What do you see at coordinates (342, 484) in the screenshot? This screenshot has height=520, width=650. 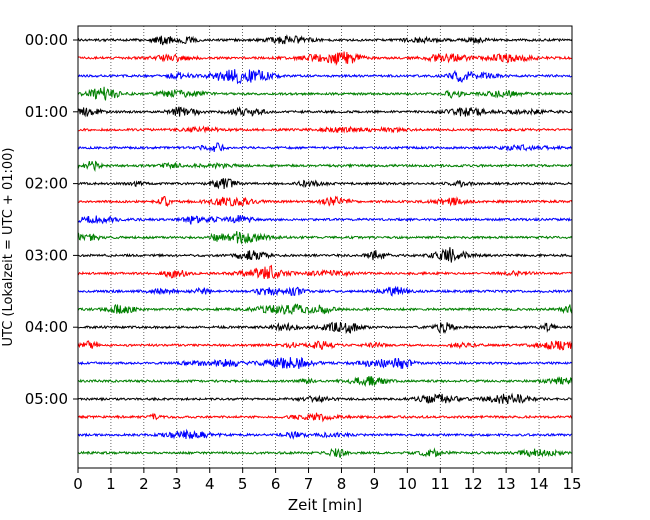 I see `x-tick-label: 8` at bounding box center [342, 484].